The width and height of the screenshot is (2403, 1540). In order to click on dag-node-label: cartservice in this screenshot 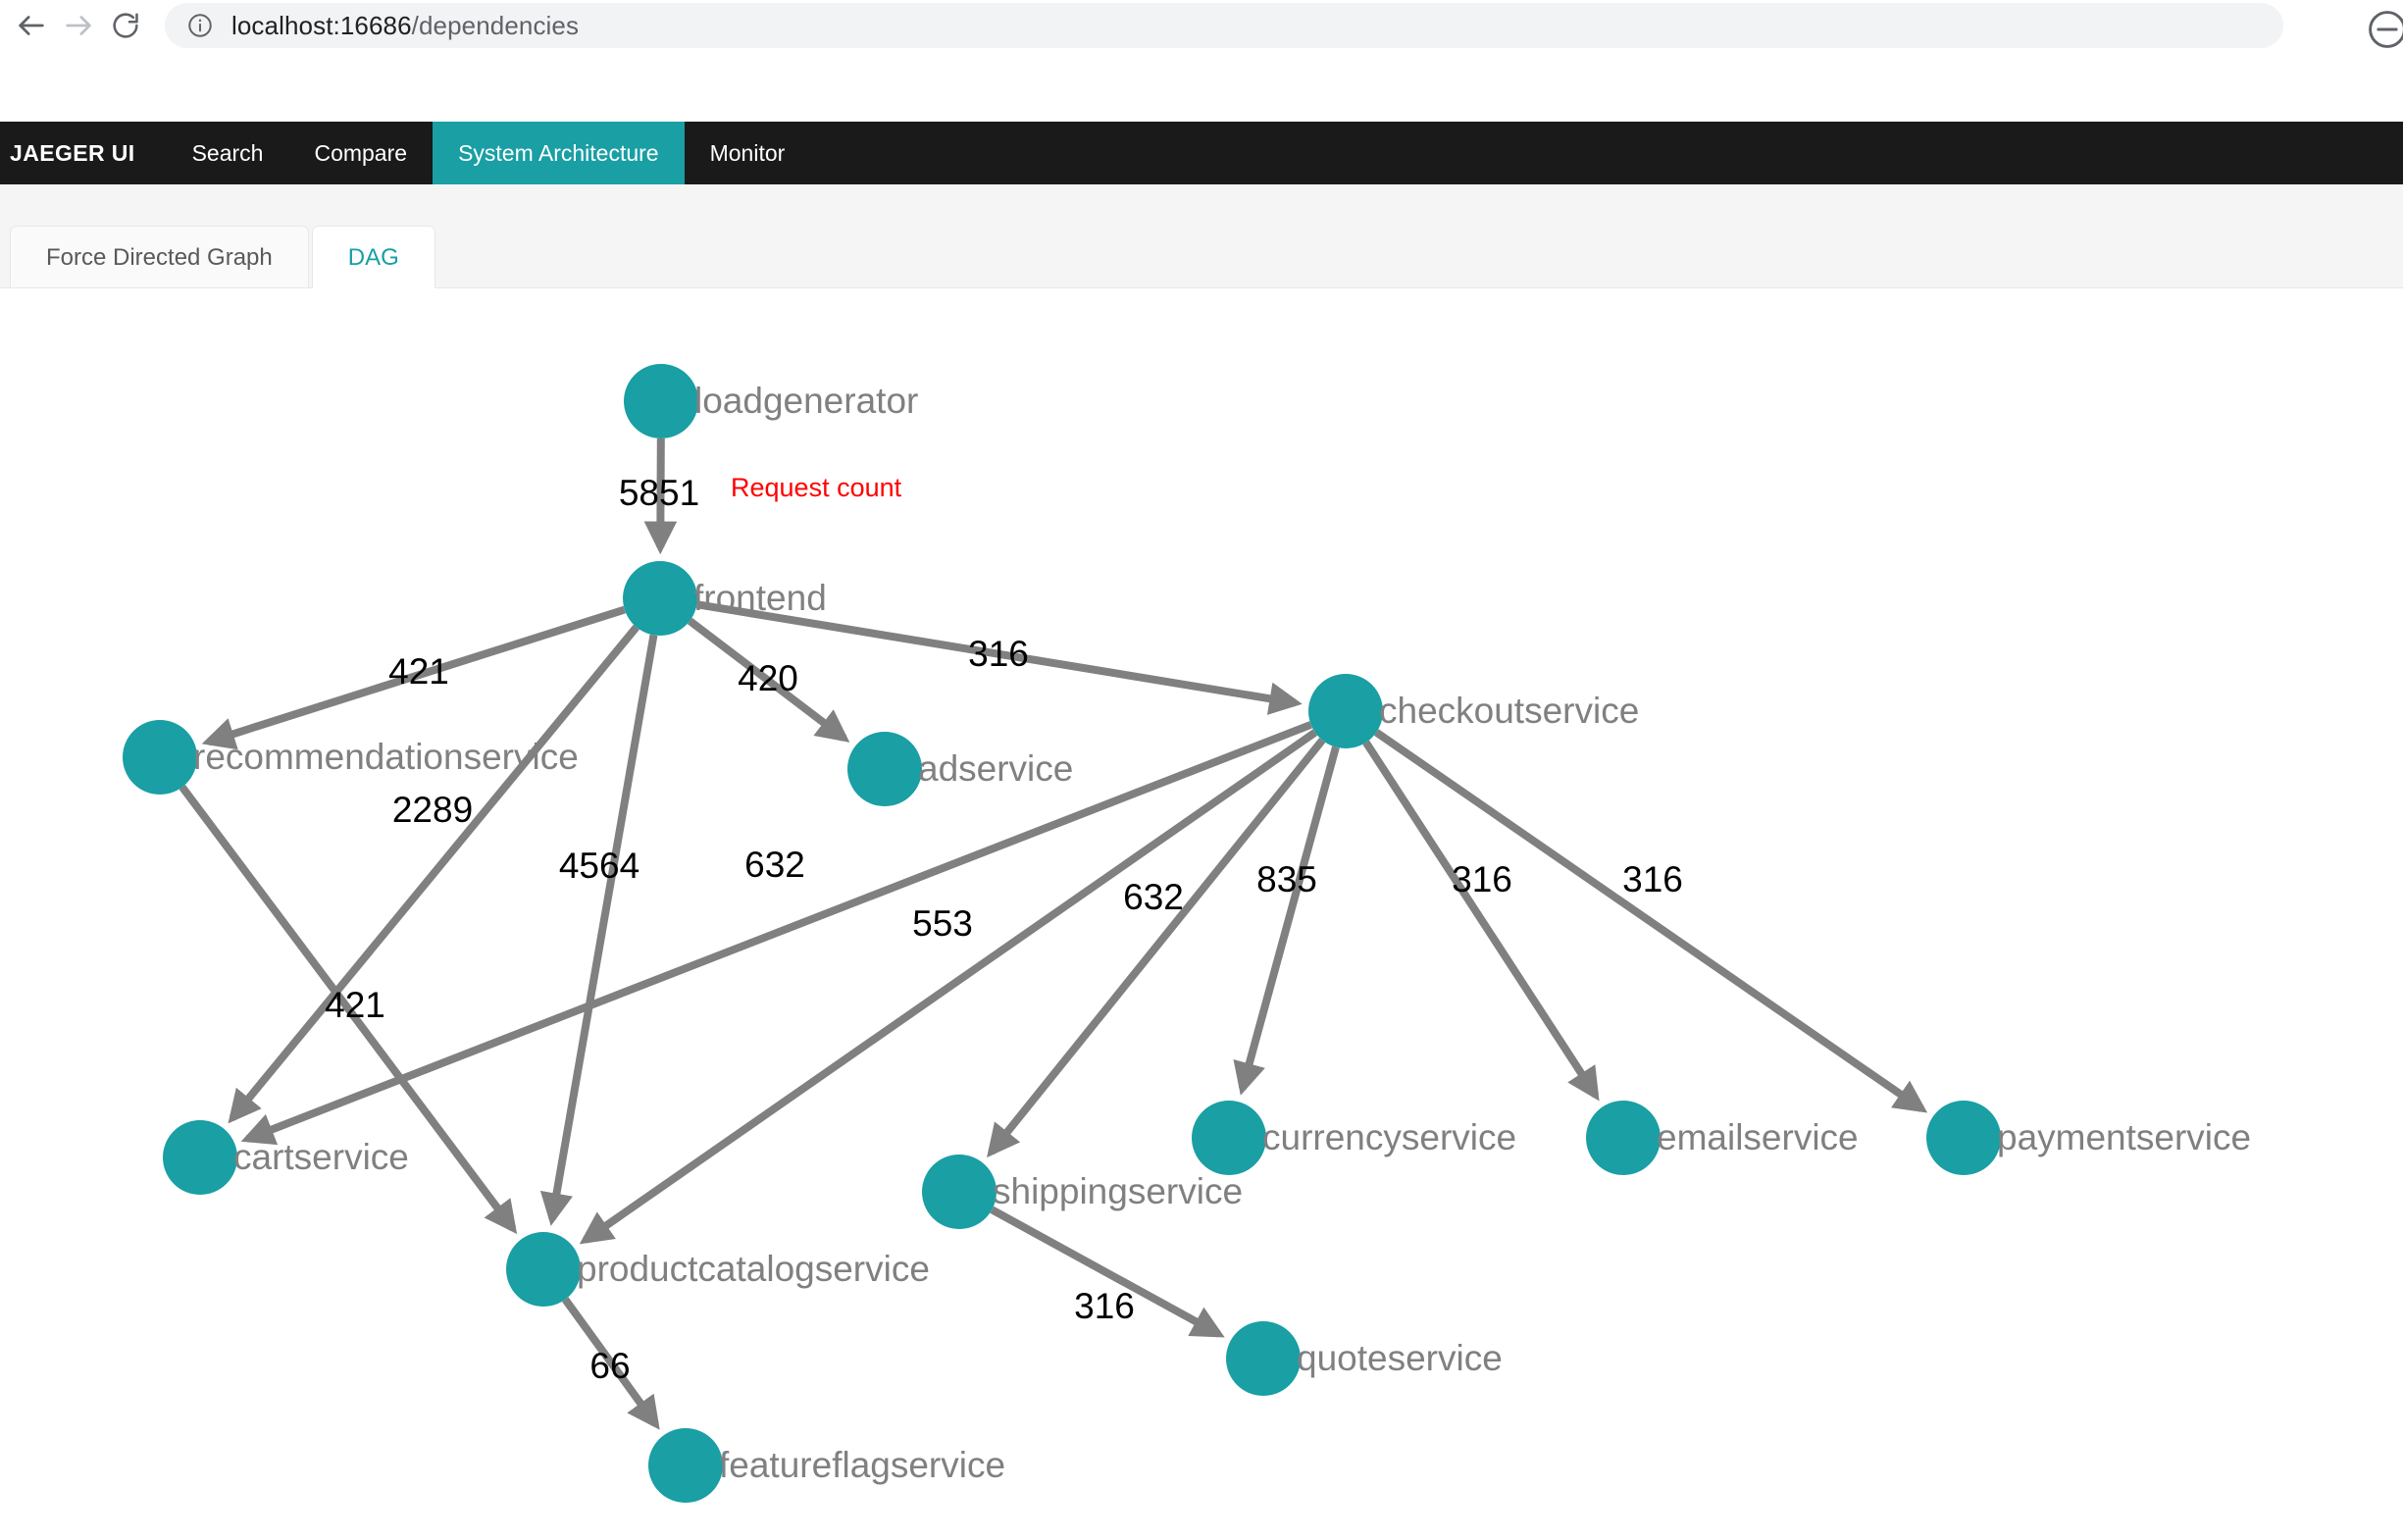, I will do `click(321, 1157)`.